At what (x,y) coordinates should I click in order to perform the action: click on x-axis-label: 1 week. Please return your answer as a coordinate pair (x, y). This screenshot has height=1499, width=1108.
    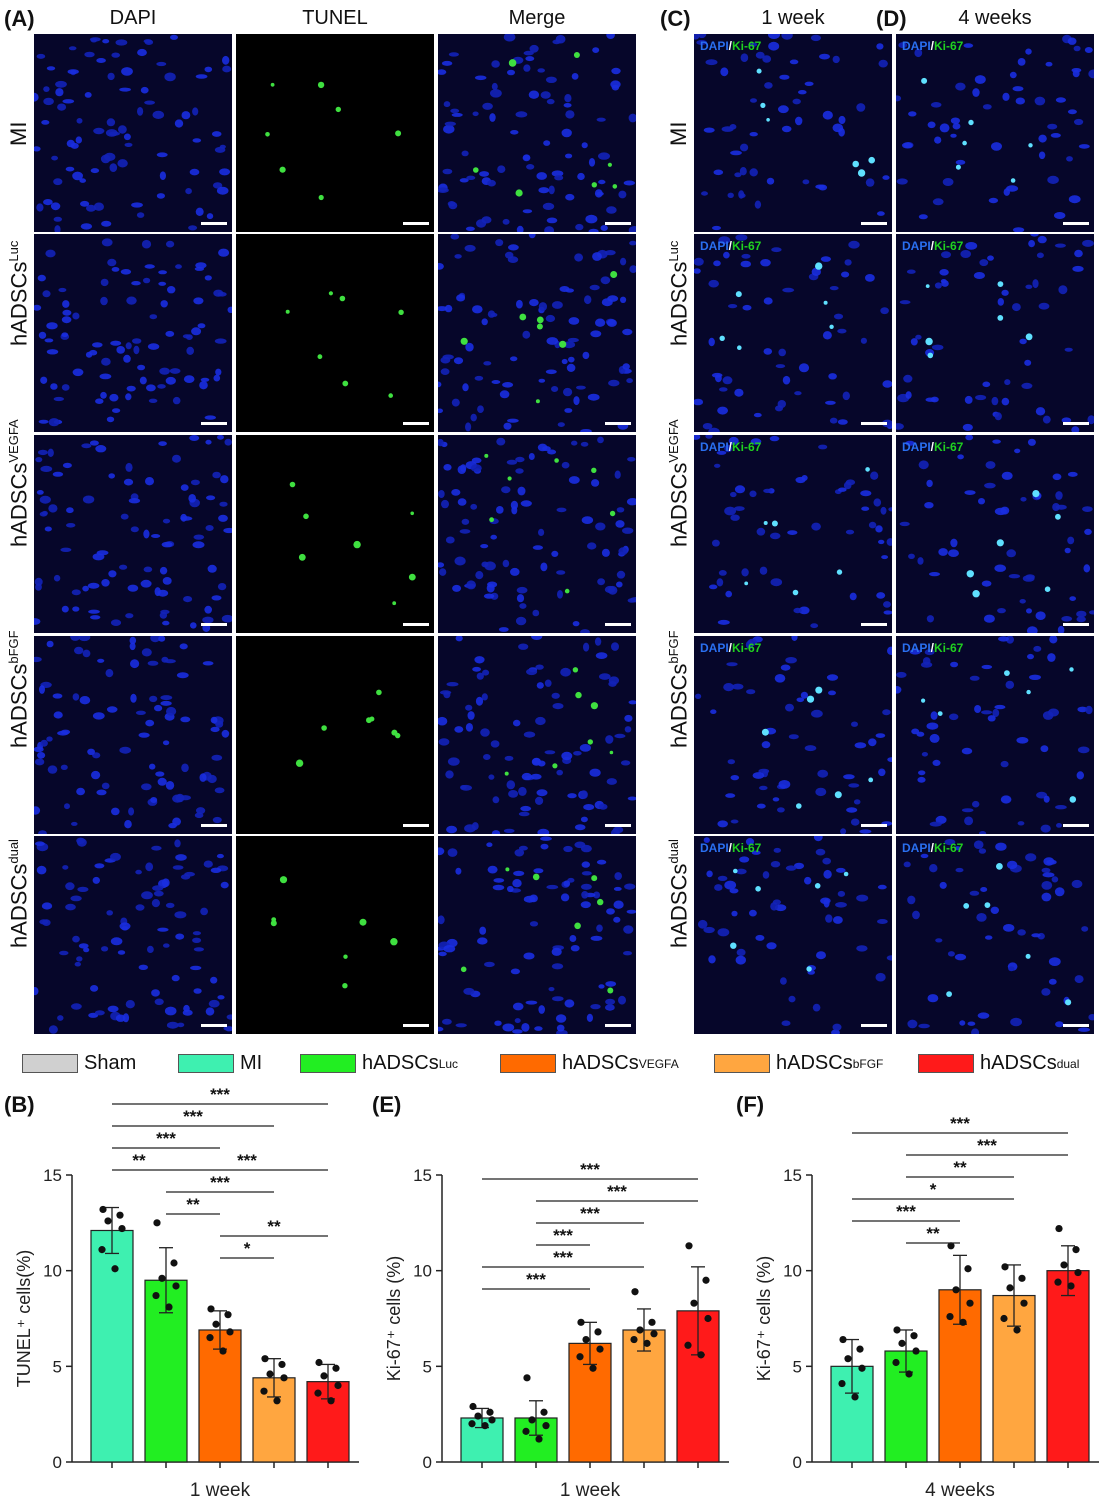
    Looking at the image, I should click on (590, 1489).